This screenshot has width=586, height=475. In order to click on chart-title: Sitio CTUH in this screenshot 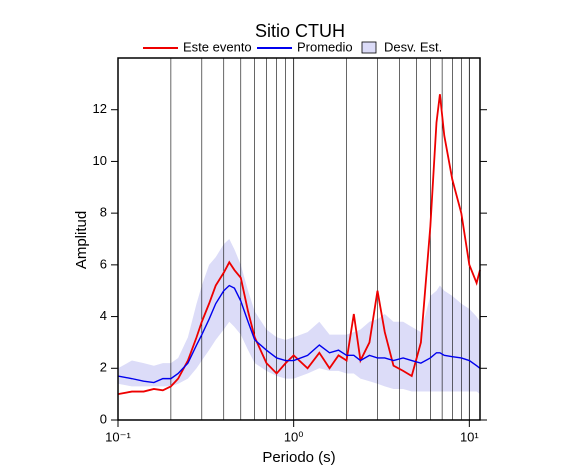, I will do `click(300, 31)`.